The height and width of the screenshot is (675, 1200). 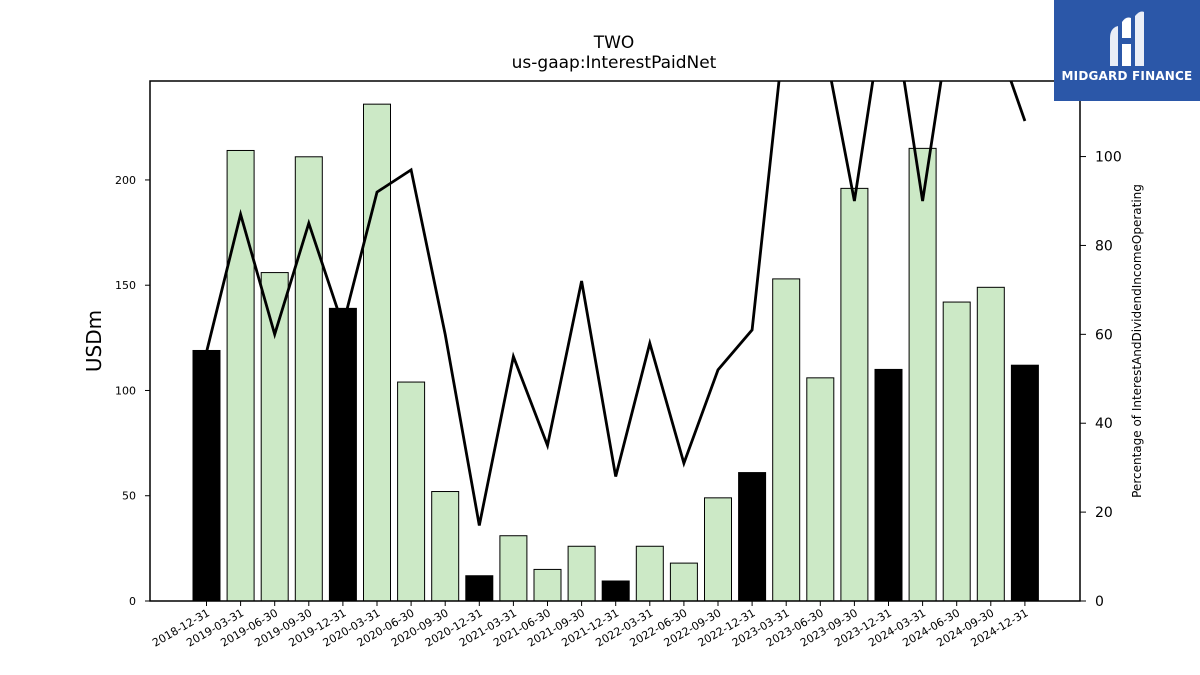 What do you see at coordinates (125, 390) in the screenshot?
I see `y-tick-label: 100` at bounding box center [125, 390].